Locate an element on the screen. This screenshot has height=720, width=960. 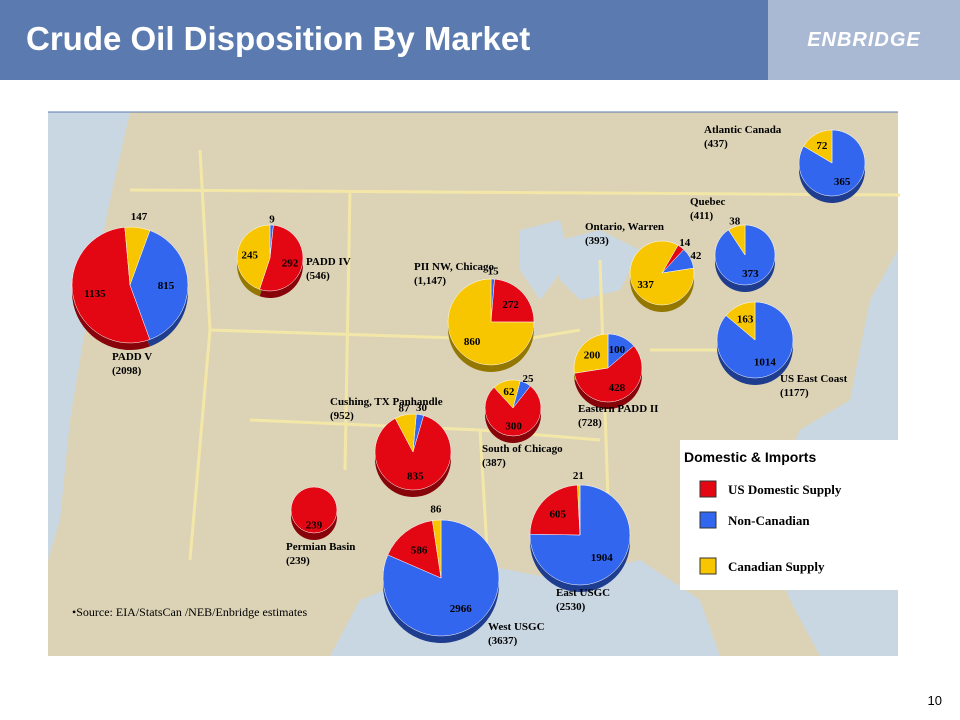
slice-label: 100 is located at coordinates (617, 350).